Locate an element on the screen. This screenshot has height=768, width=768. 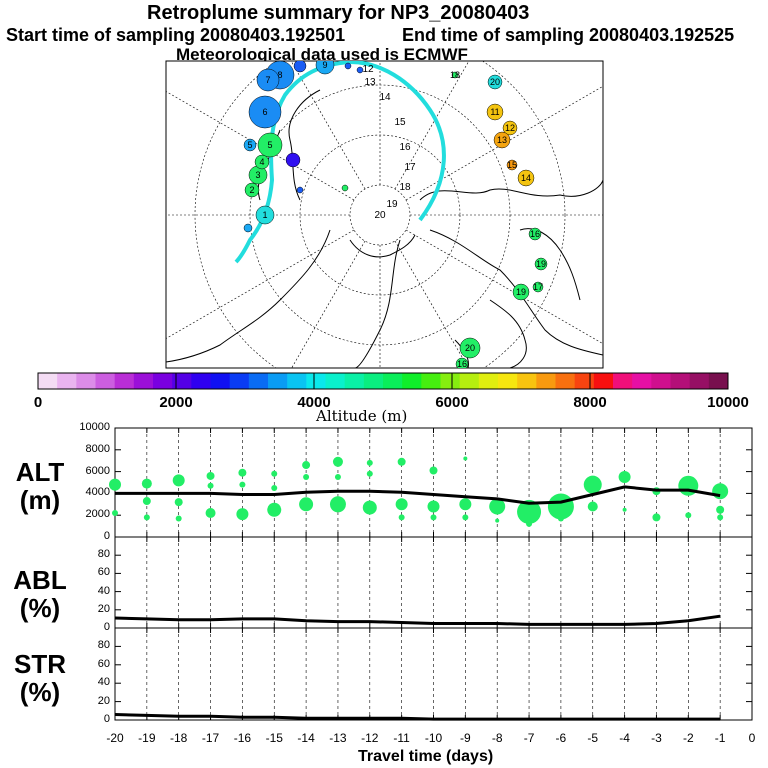
y-tick-label: 80 is located at coordinates (103, 645).